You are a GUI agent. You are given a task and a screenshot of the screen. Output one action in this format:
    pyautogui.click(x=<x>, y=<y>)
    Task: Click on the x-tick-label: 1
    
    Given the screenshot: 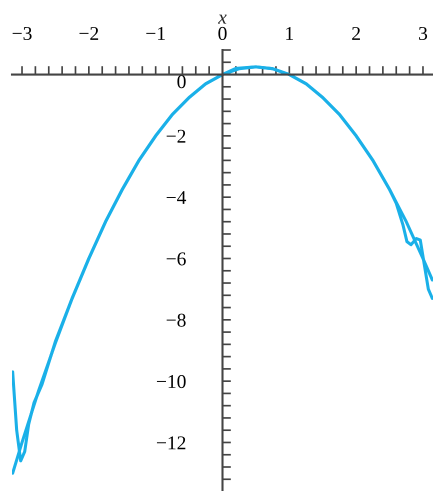 What is the action you would take?
    pyautogui.click(x=290, y=33)
    